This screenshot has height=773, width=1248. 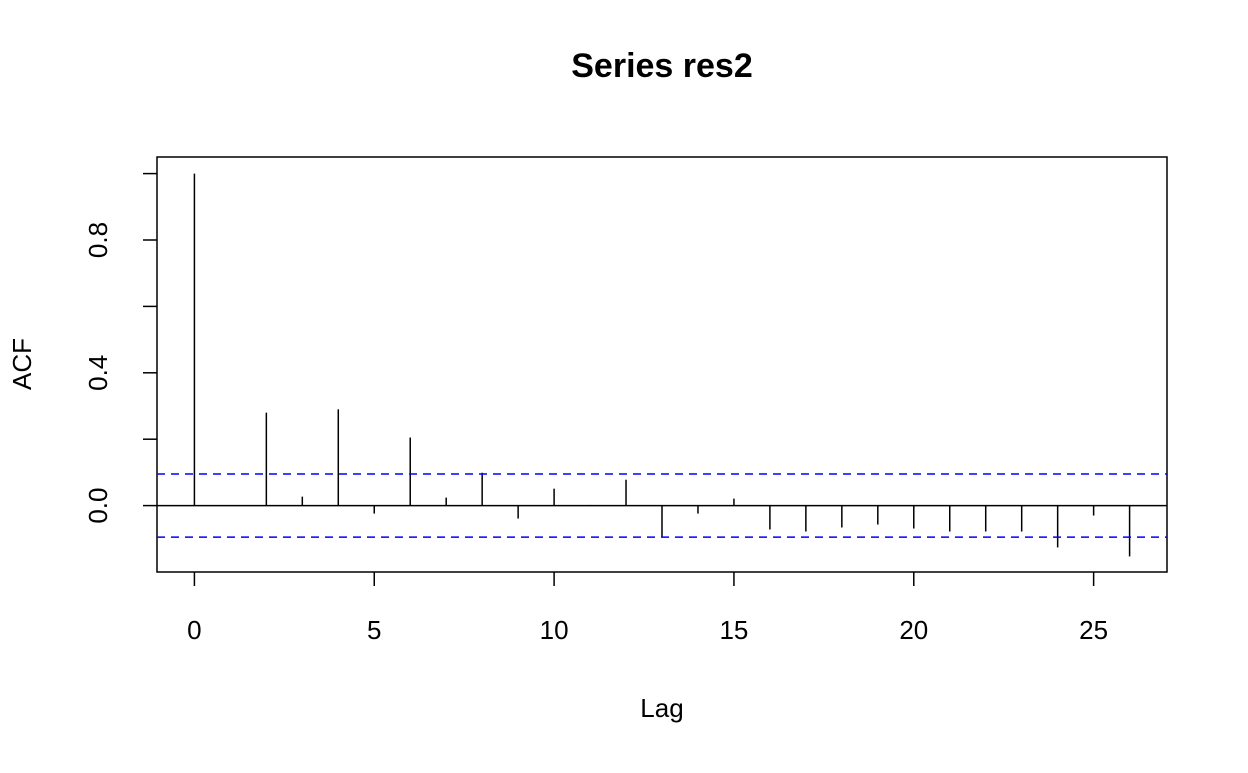 I want to click on x-tick-label: 5, so click(x=374, y=630).